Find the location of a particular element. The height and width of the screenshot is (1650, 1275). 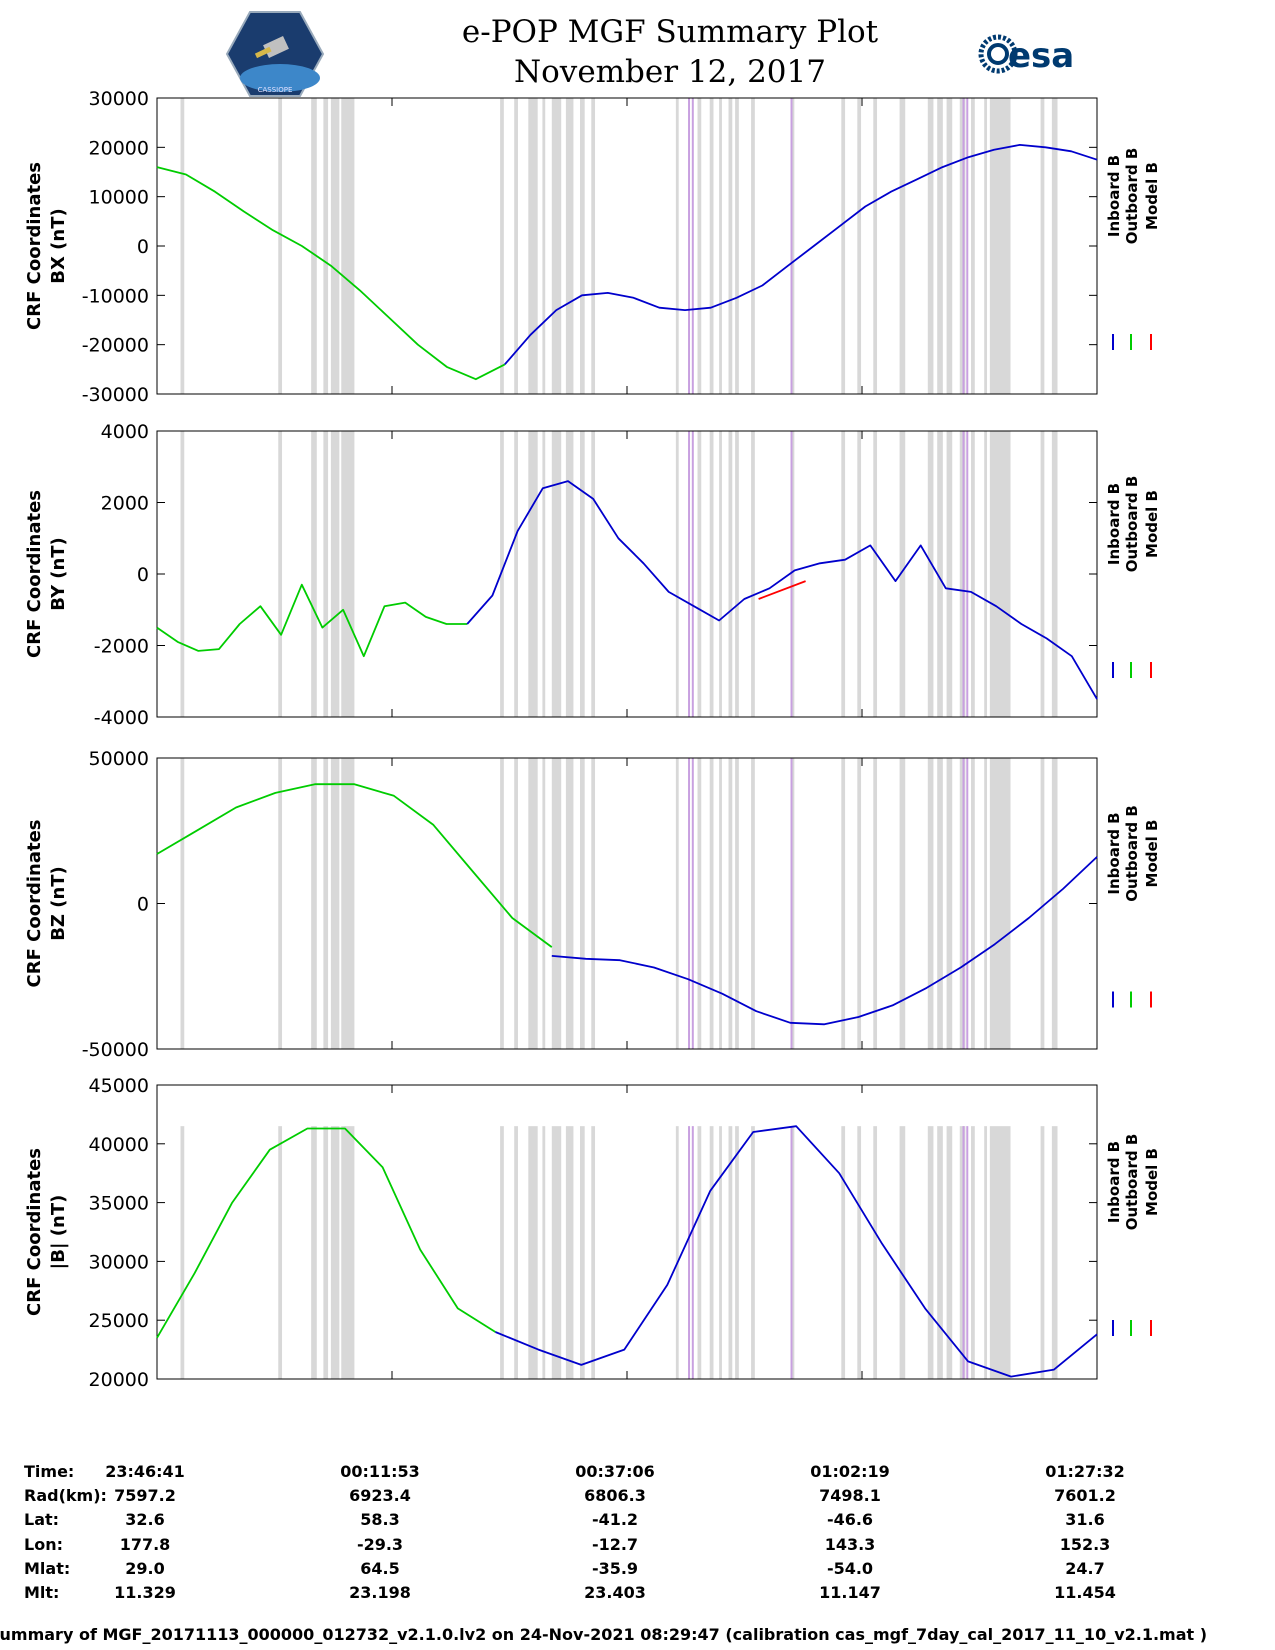

y-tick-label: 2000 is located at coordinates (125, 504).